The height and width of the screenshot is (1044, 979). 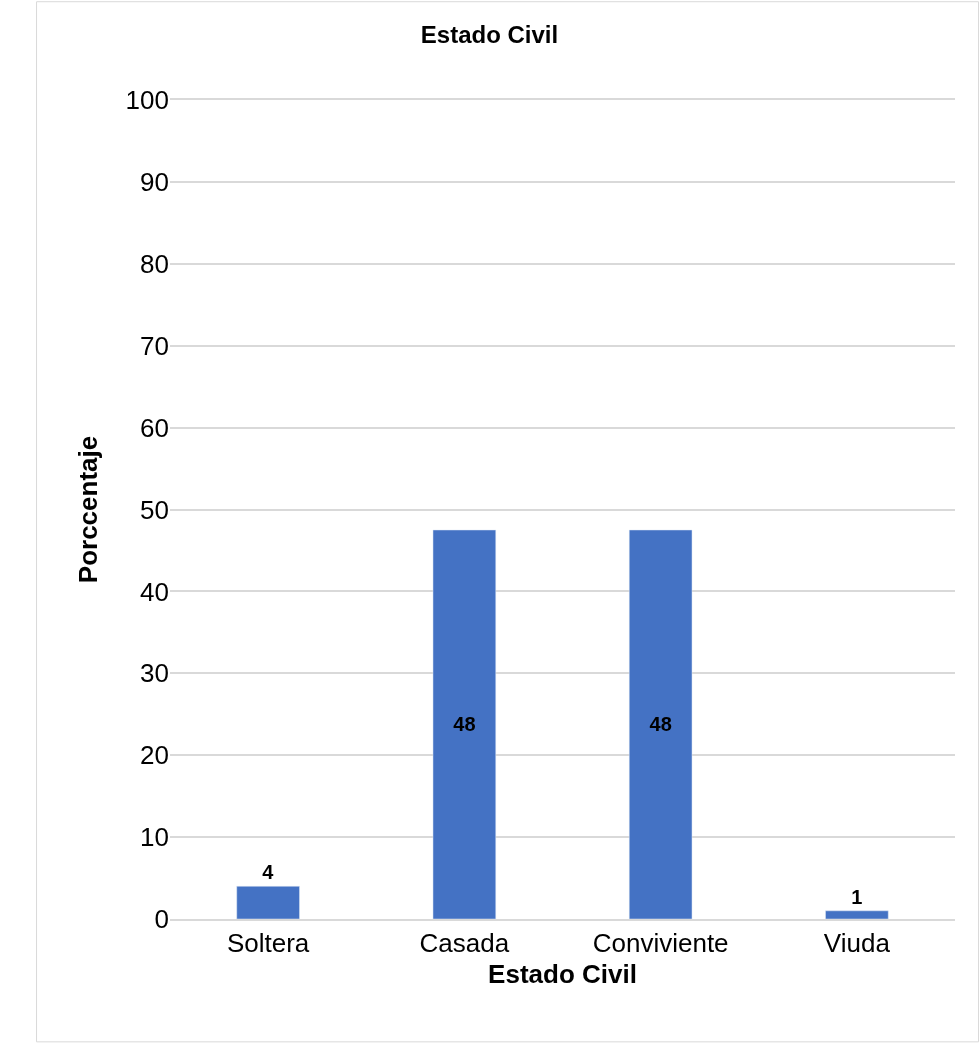 I want to click on y-tick-label: 90, so click(x=154, y=182).